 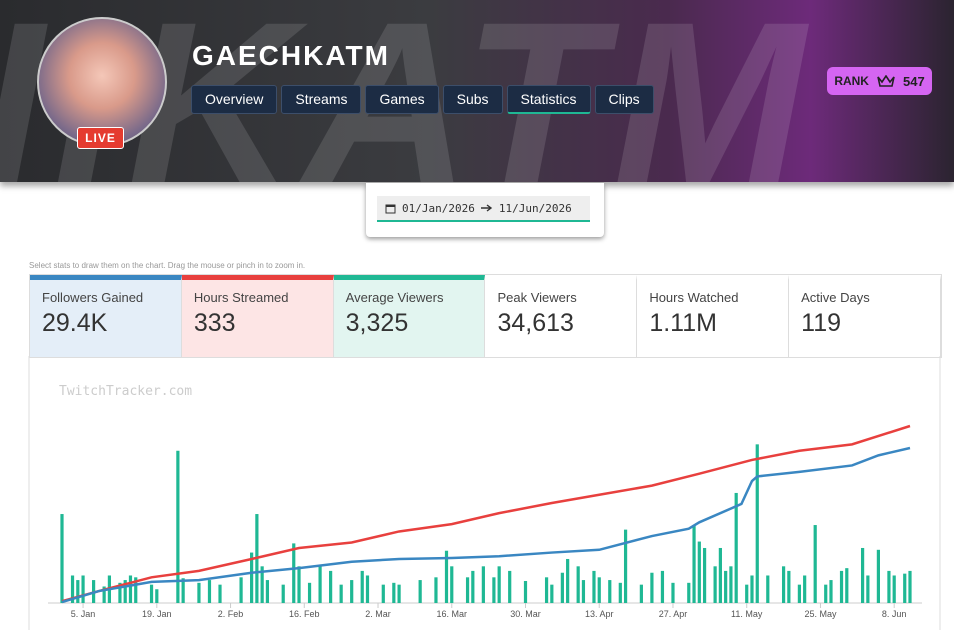 I want to click on tab: Statistics, so click(x=548, y=99).